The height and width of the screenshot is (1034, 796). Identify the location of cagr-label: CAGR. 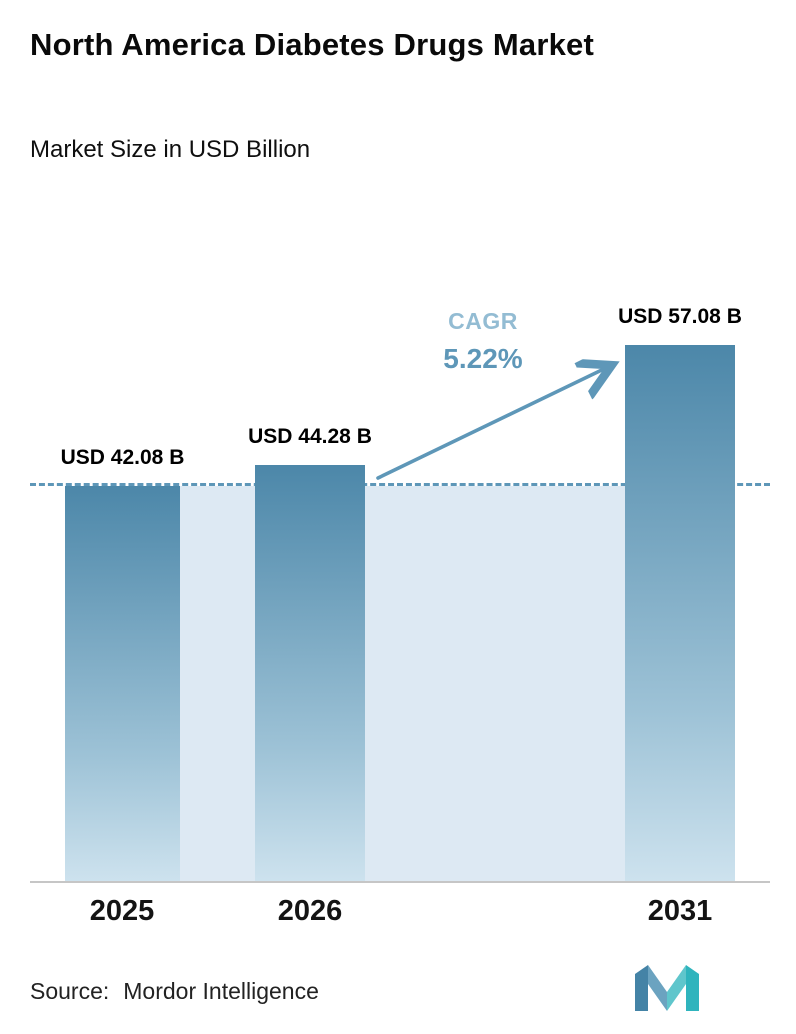
(483, 321).